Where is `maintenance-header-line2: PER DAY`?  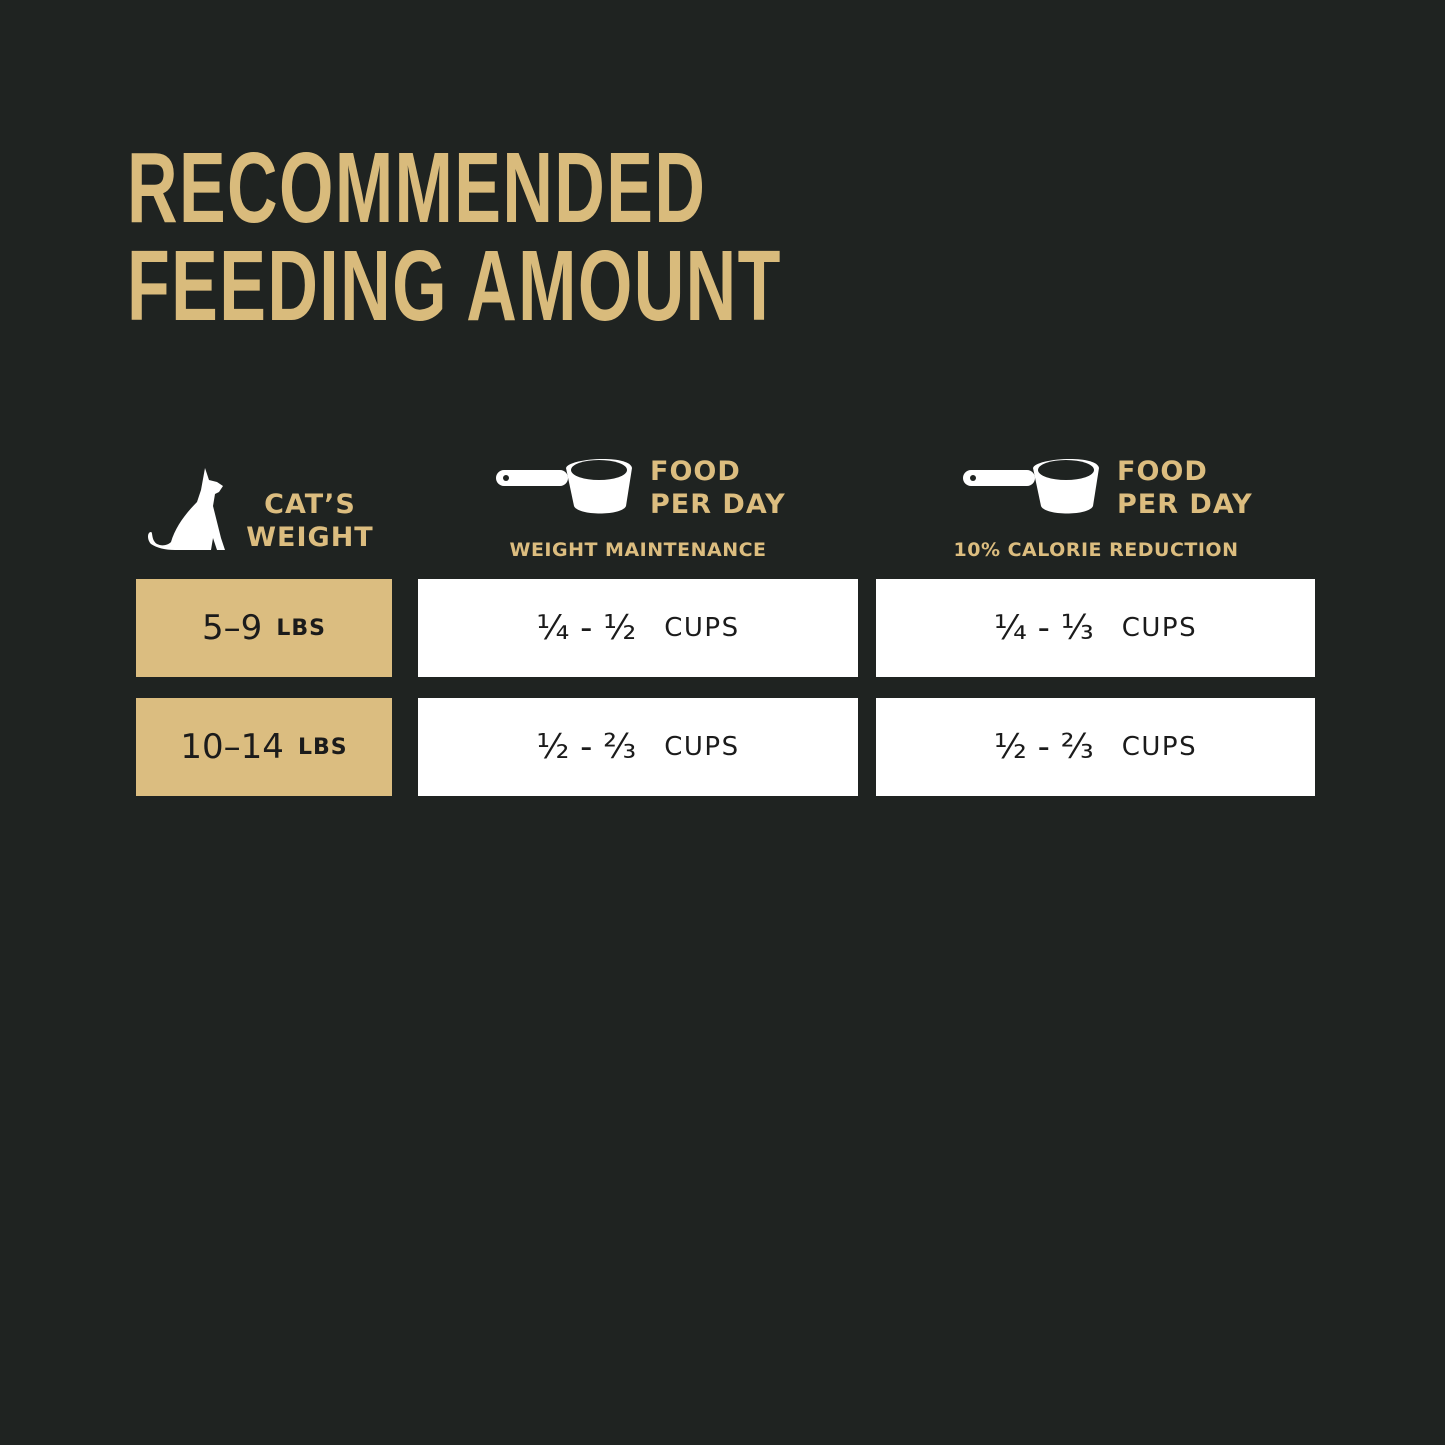 maintenance-header-line2: PER DAY is located at coordinates (718, 504).